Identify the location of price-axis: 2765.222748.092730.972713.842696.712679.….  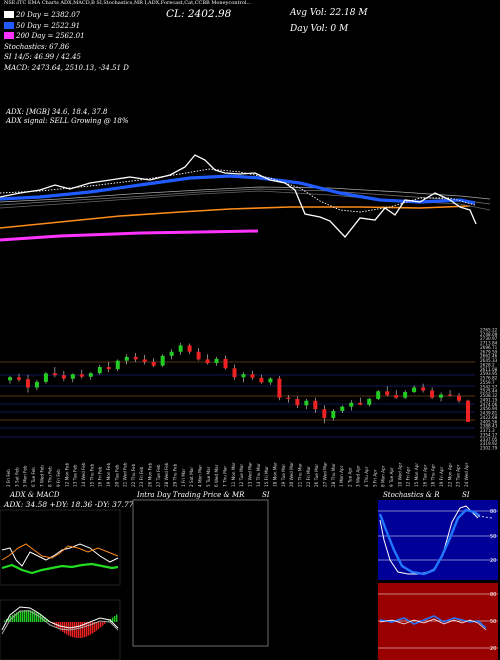
(489, 389).